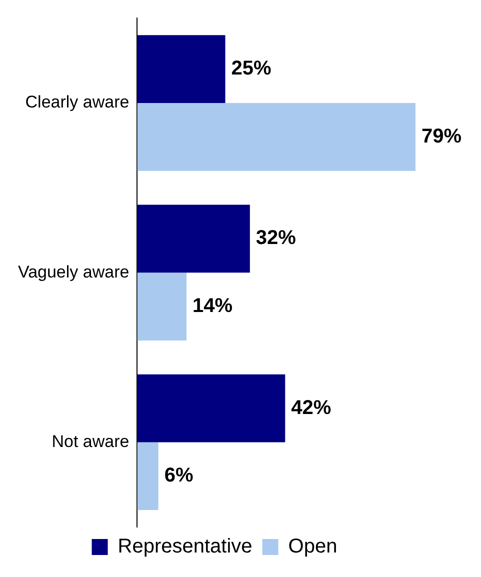 This screenshot has width=481, height=577. I want to click on legend-label: Representative, so click(185, 547).